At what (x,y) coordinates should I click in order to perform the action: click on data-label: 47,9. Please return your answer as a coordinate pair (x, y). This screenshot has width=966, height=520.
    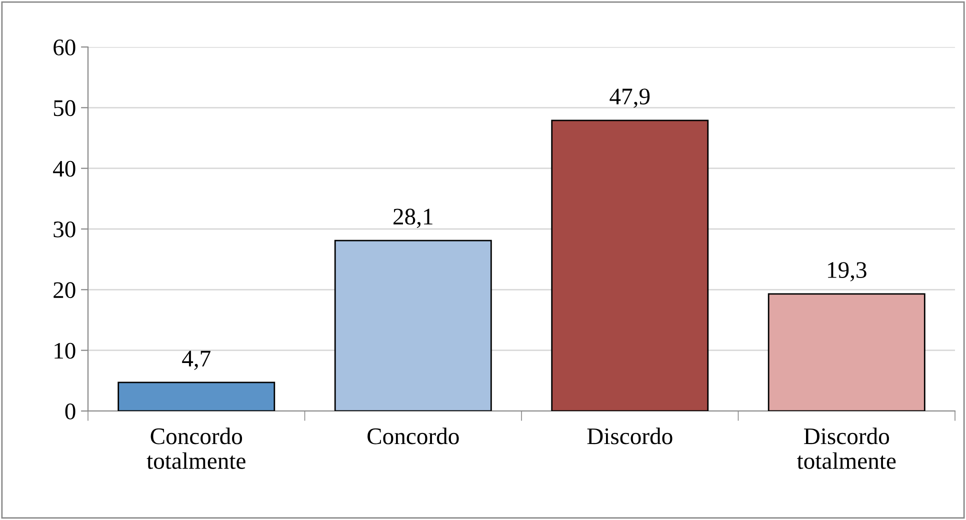
    Looking at the image, I should click on (630, 98).